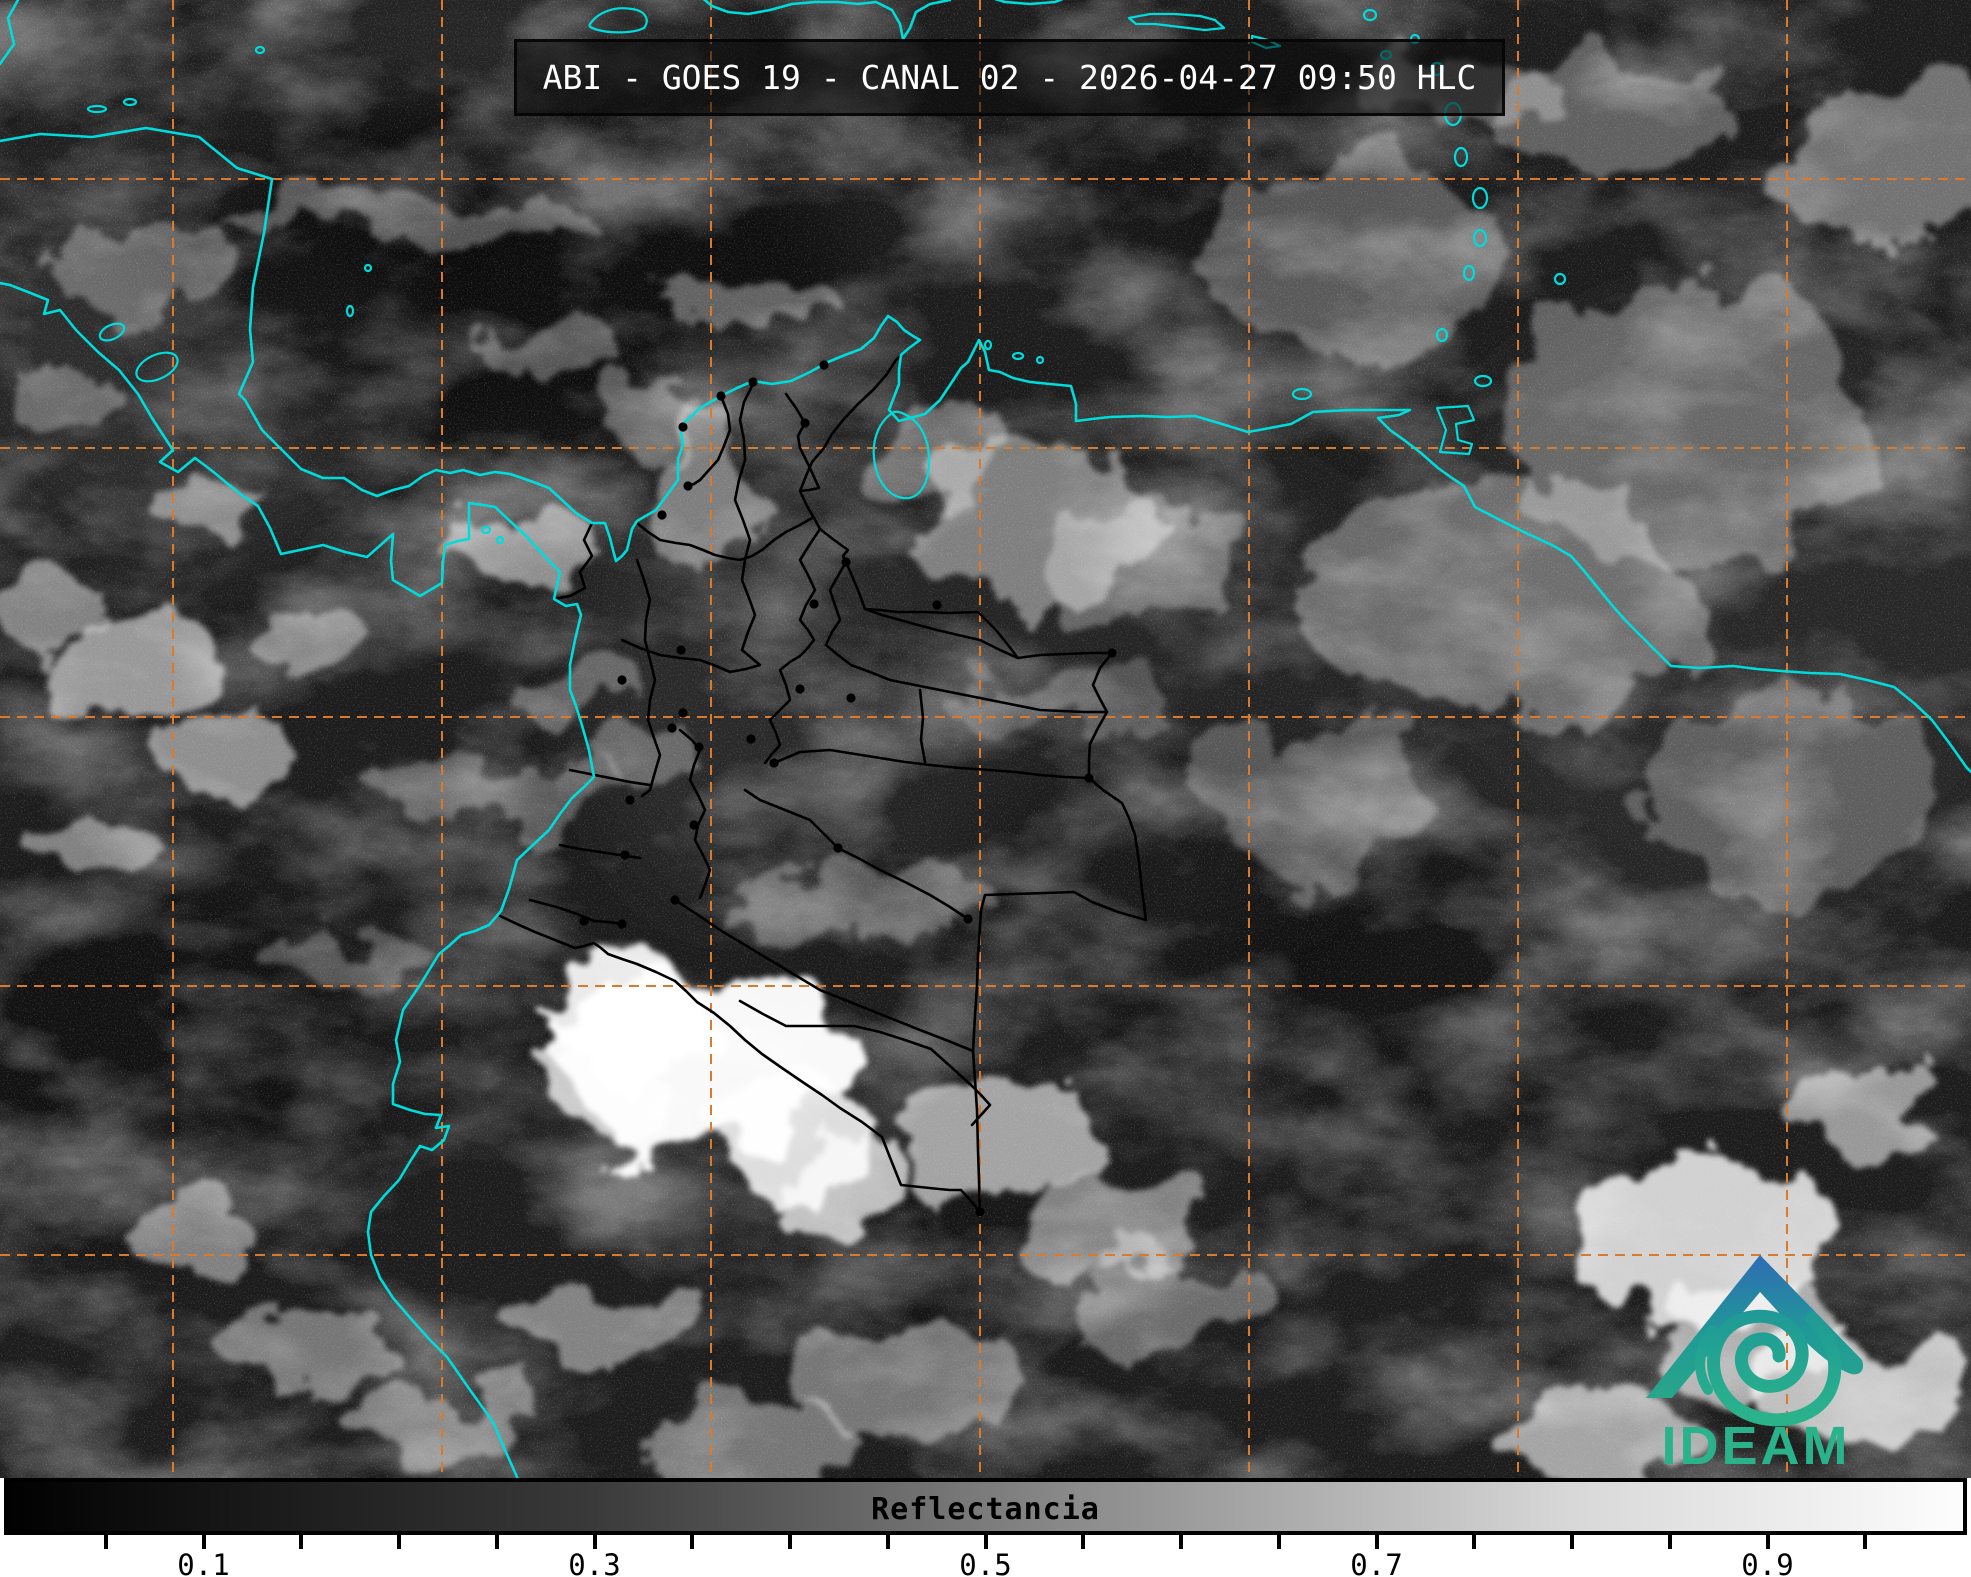  I want to click on colorbar-row: Reflectancia 0.1 0.3 0.5 0.7 0.9, so click(985, 1527).